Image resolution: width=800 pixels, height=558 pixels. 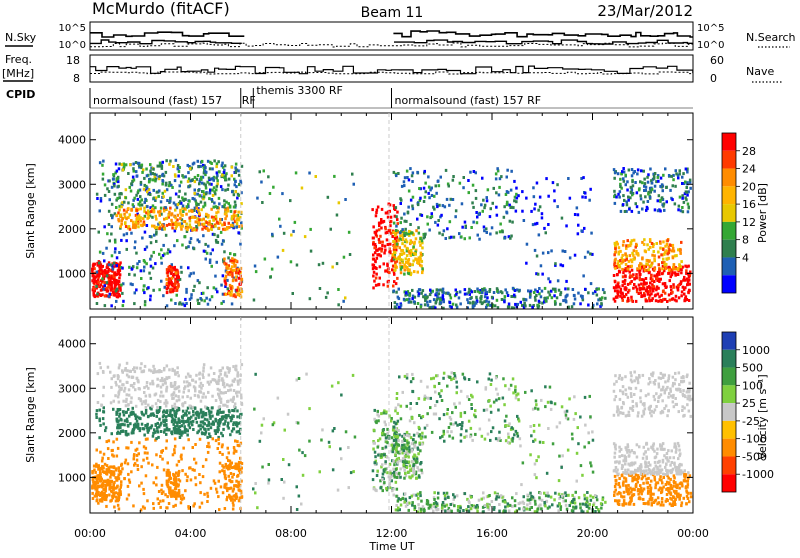 What do you see at coordinates (710, 45) in the screenshot?
I see `nsearch-tick-bottom: 10^0` at bounding box center [710, 45].